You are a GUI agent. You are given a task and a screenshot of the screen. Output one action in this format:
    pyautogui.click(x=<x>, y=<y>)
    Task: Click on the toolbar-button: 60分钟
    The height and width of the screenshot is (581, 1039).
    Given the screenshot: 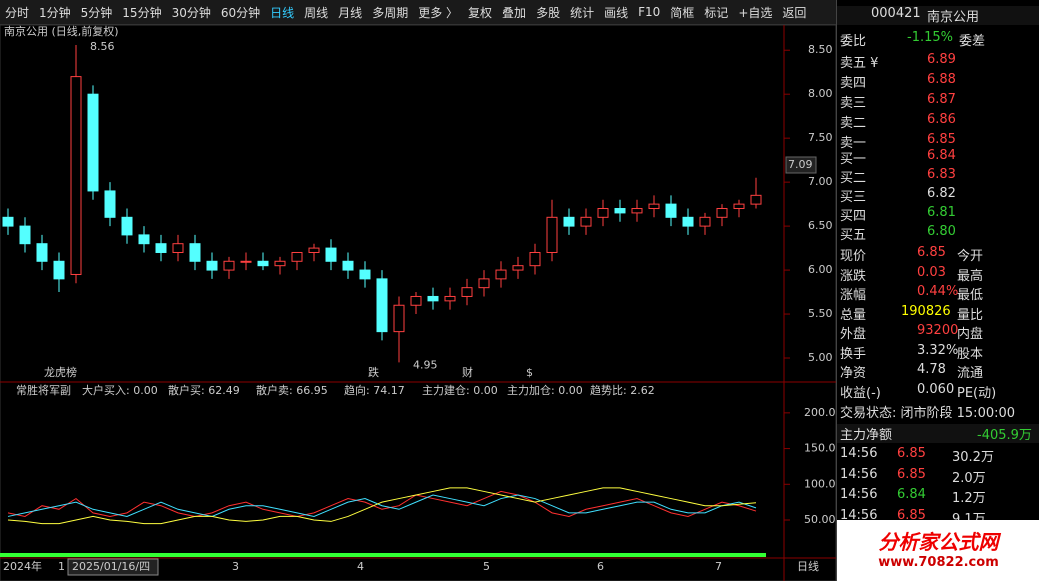 What is the action you would take?
    pyautogui.click(x=240, y=12)
    